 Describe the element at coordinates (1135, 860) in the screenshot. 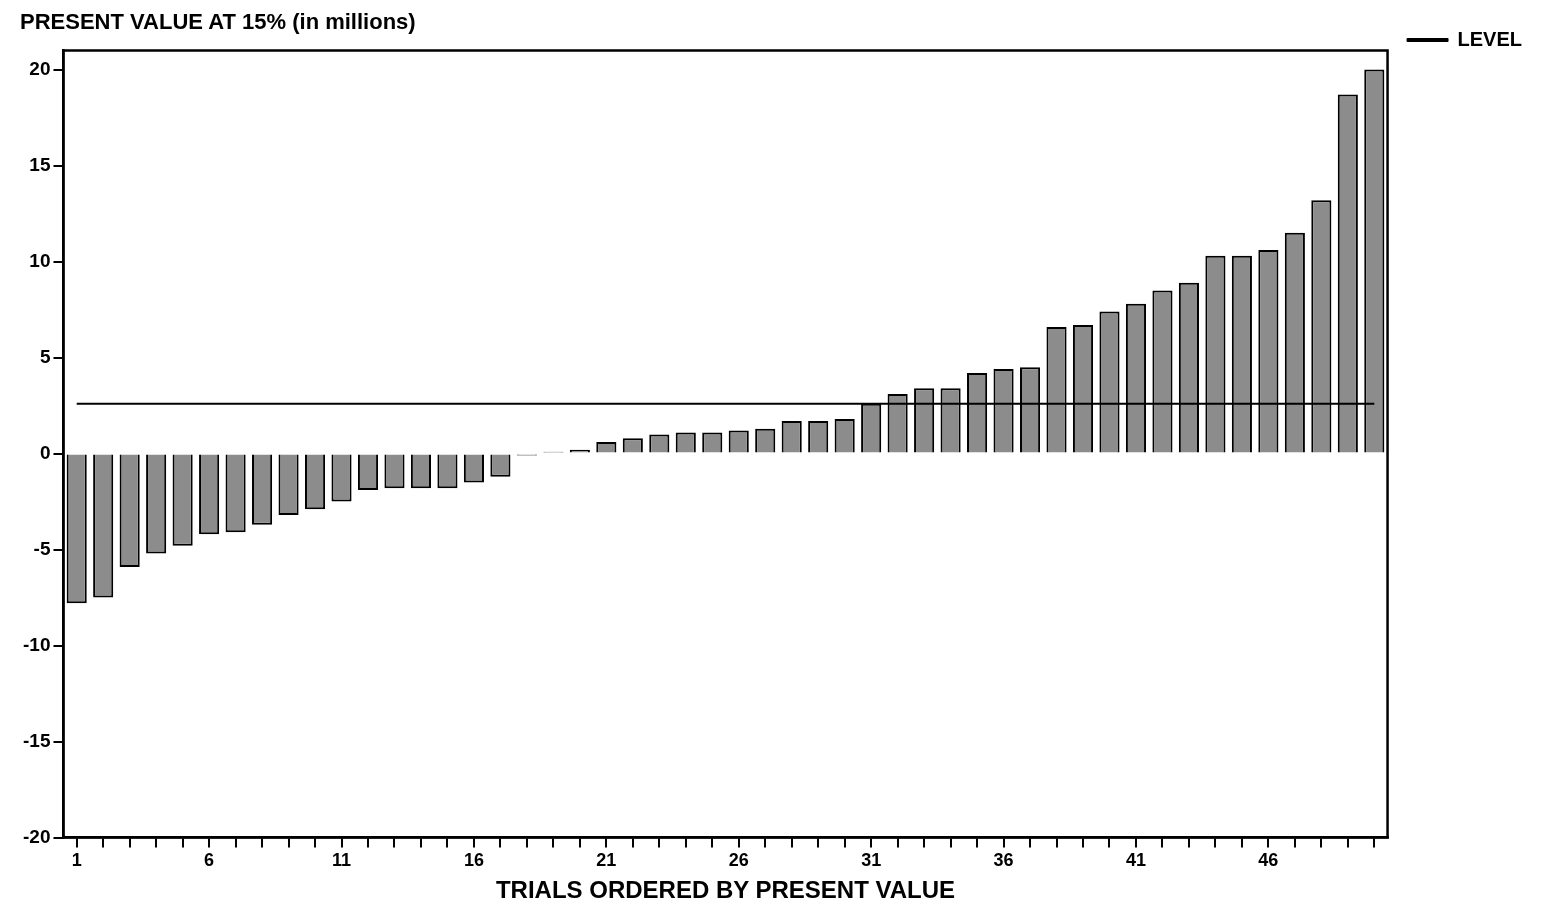

I see `x-tick-label: 41` at that location.